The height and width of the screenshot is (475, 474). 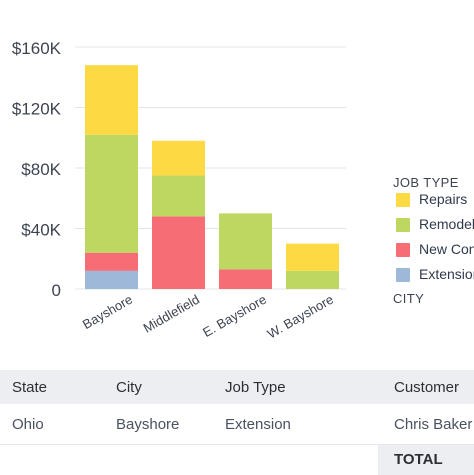 I want to click on legend-title: JOB TYPE, so click(x=426, y=183).